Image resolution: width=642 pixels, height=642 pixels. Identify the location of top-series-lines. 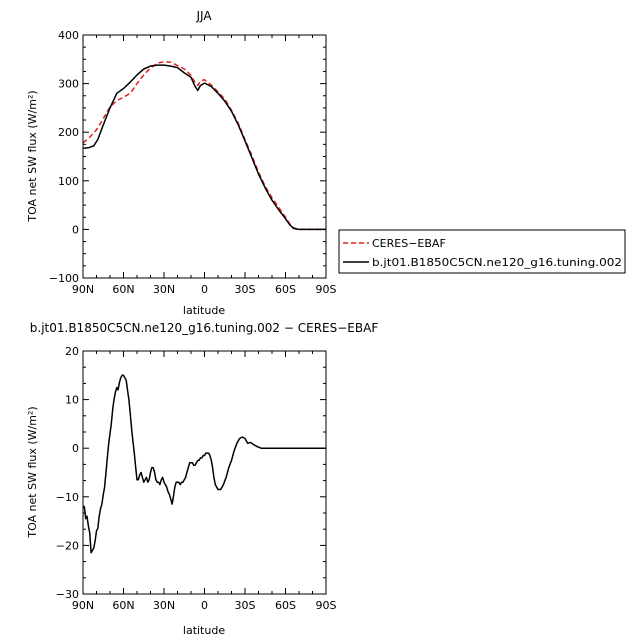
(204, 145).